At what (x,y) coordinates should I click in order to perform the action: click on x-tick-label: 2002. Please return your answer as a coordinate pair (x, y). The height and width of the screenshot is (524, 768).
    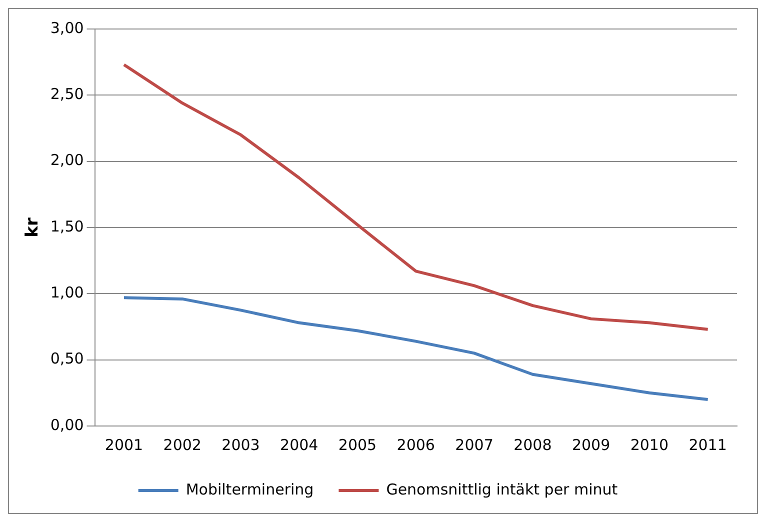
    Looking at the image, I should click on (182, 445).